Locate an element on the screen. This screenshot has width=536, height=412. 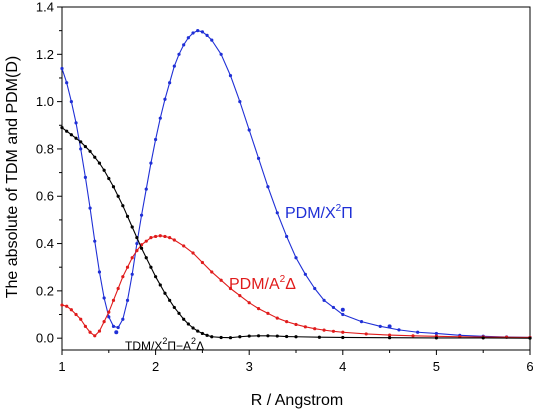
y-tick-label: 0.4 is located at coordinates (45, 243).